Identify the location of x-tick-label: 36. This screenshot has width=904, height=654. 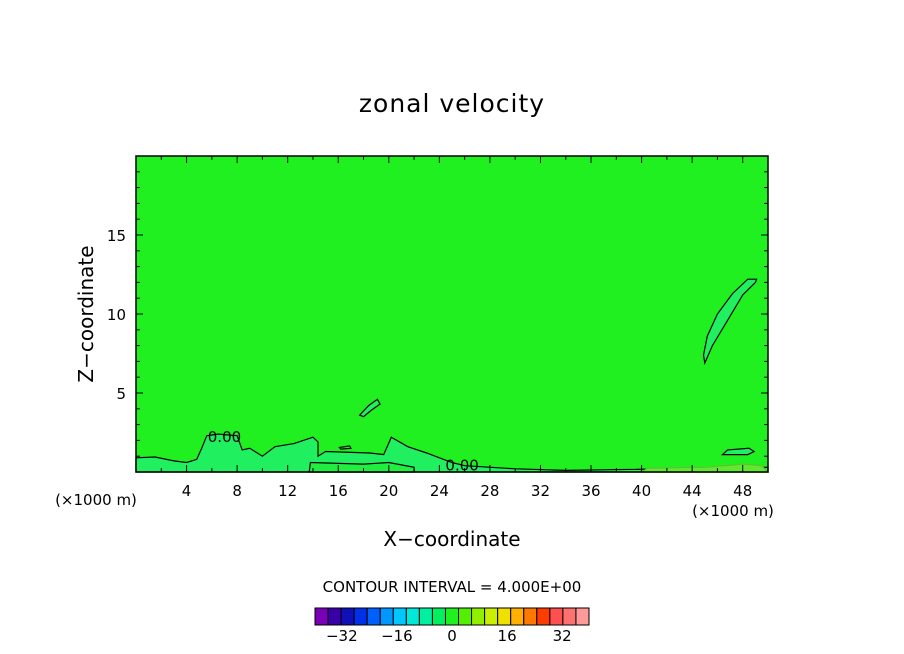
(590, 491).